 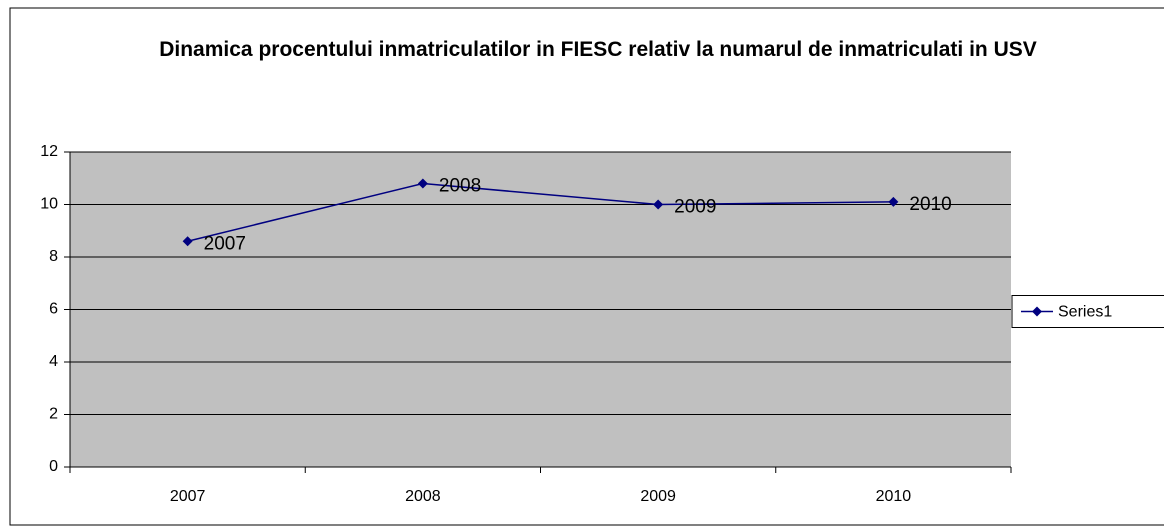 What do you see at coordinates (53, 466) in the screenshot?
I see `y-tick-label: 0` at bounding box center [53, 466].